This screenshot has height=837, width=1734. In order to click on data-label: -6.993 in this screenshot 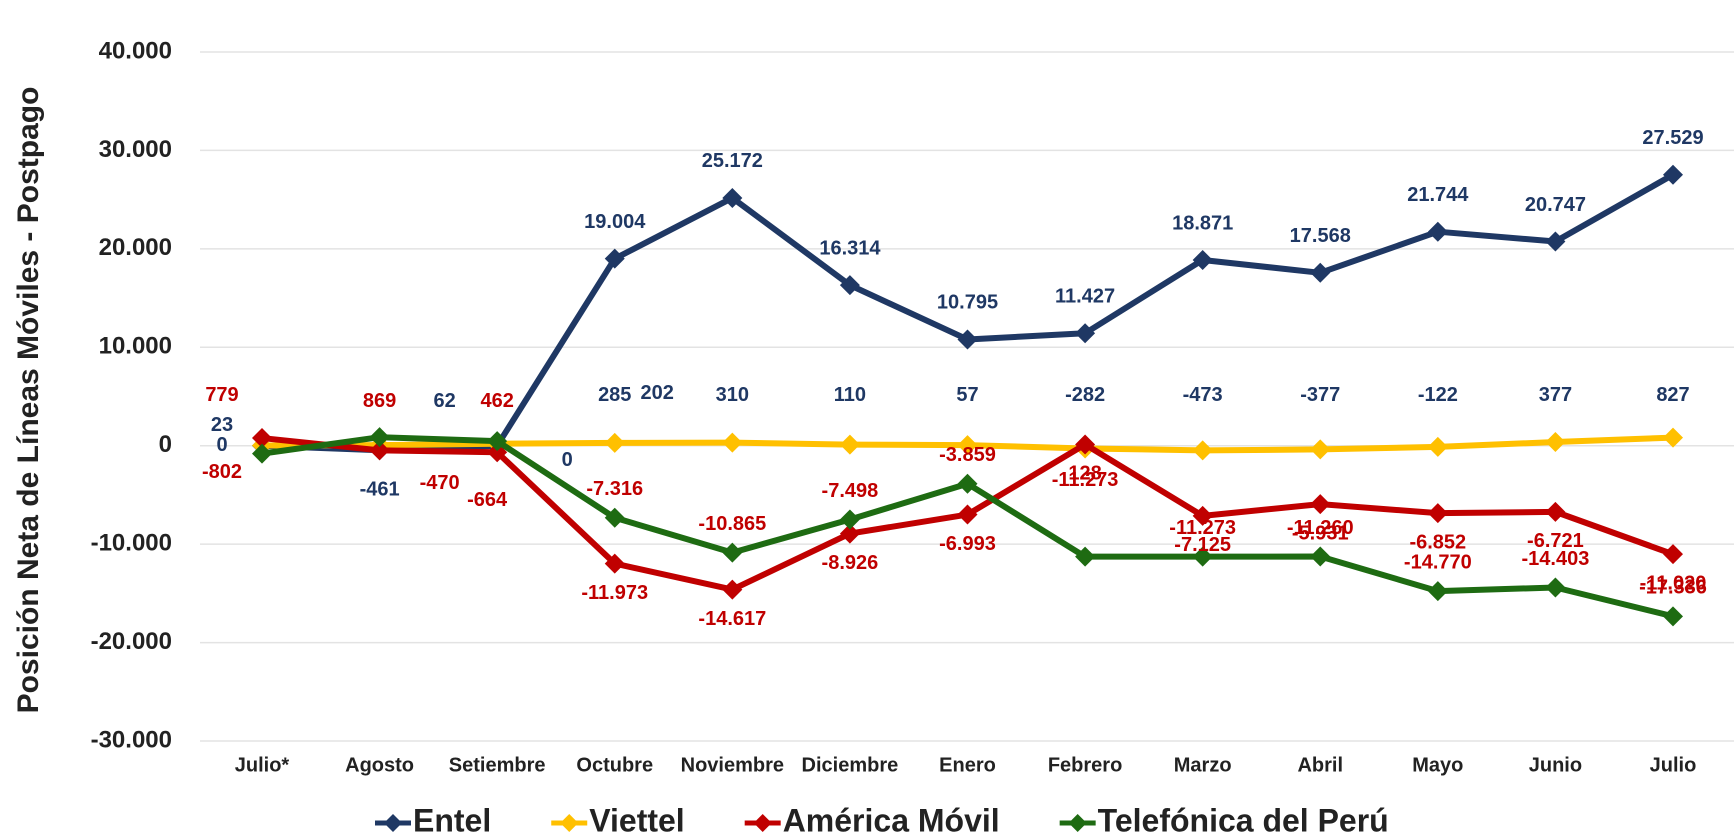, I will do `click(967, 544)`.